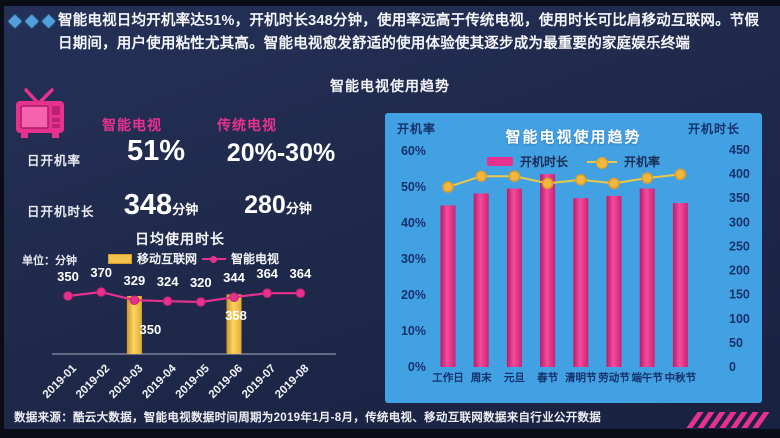 Image resolution: width=780 pixels, height=438 pixels. I want to click on right-axis-tick: 150, so click(739, 295).